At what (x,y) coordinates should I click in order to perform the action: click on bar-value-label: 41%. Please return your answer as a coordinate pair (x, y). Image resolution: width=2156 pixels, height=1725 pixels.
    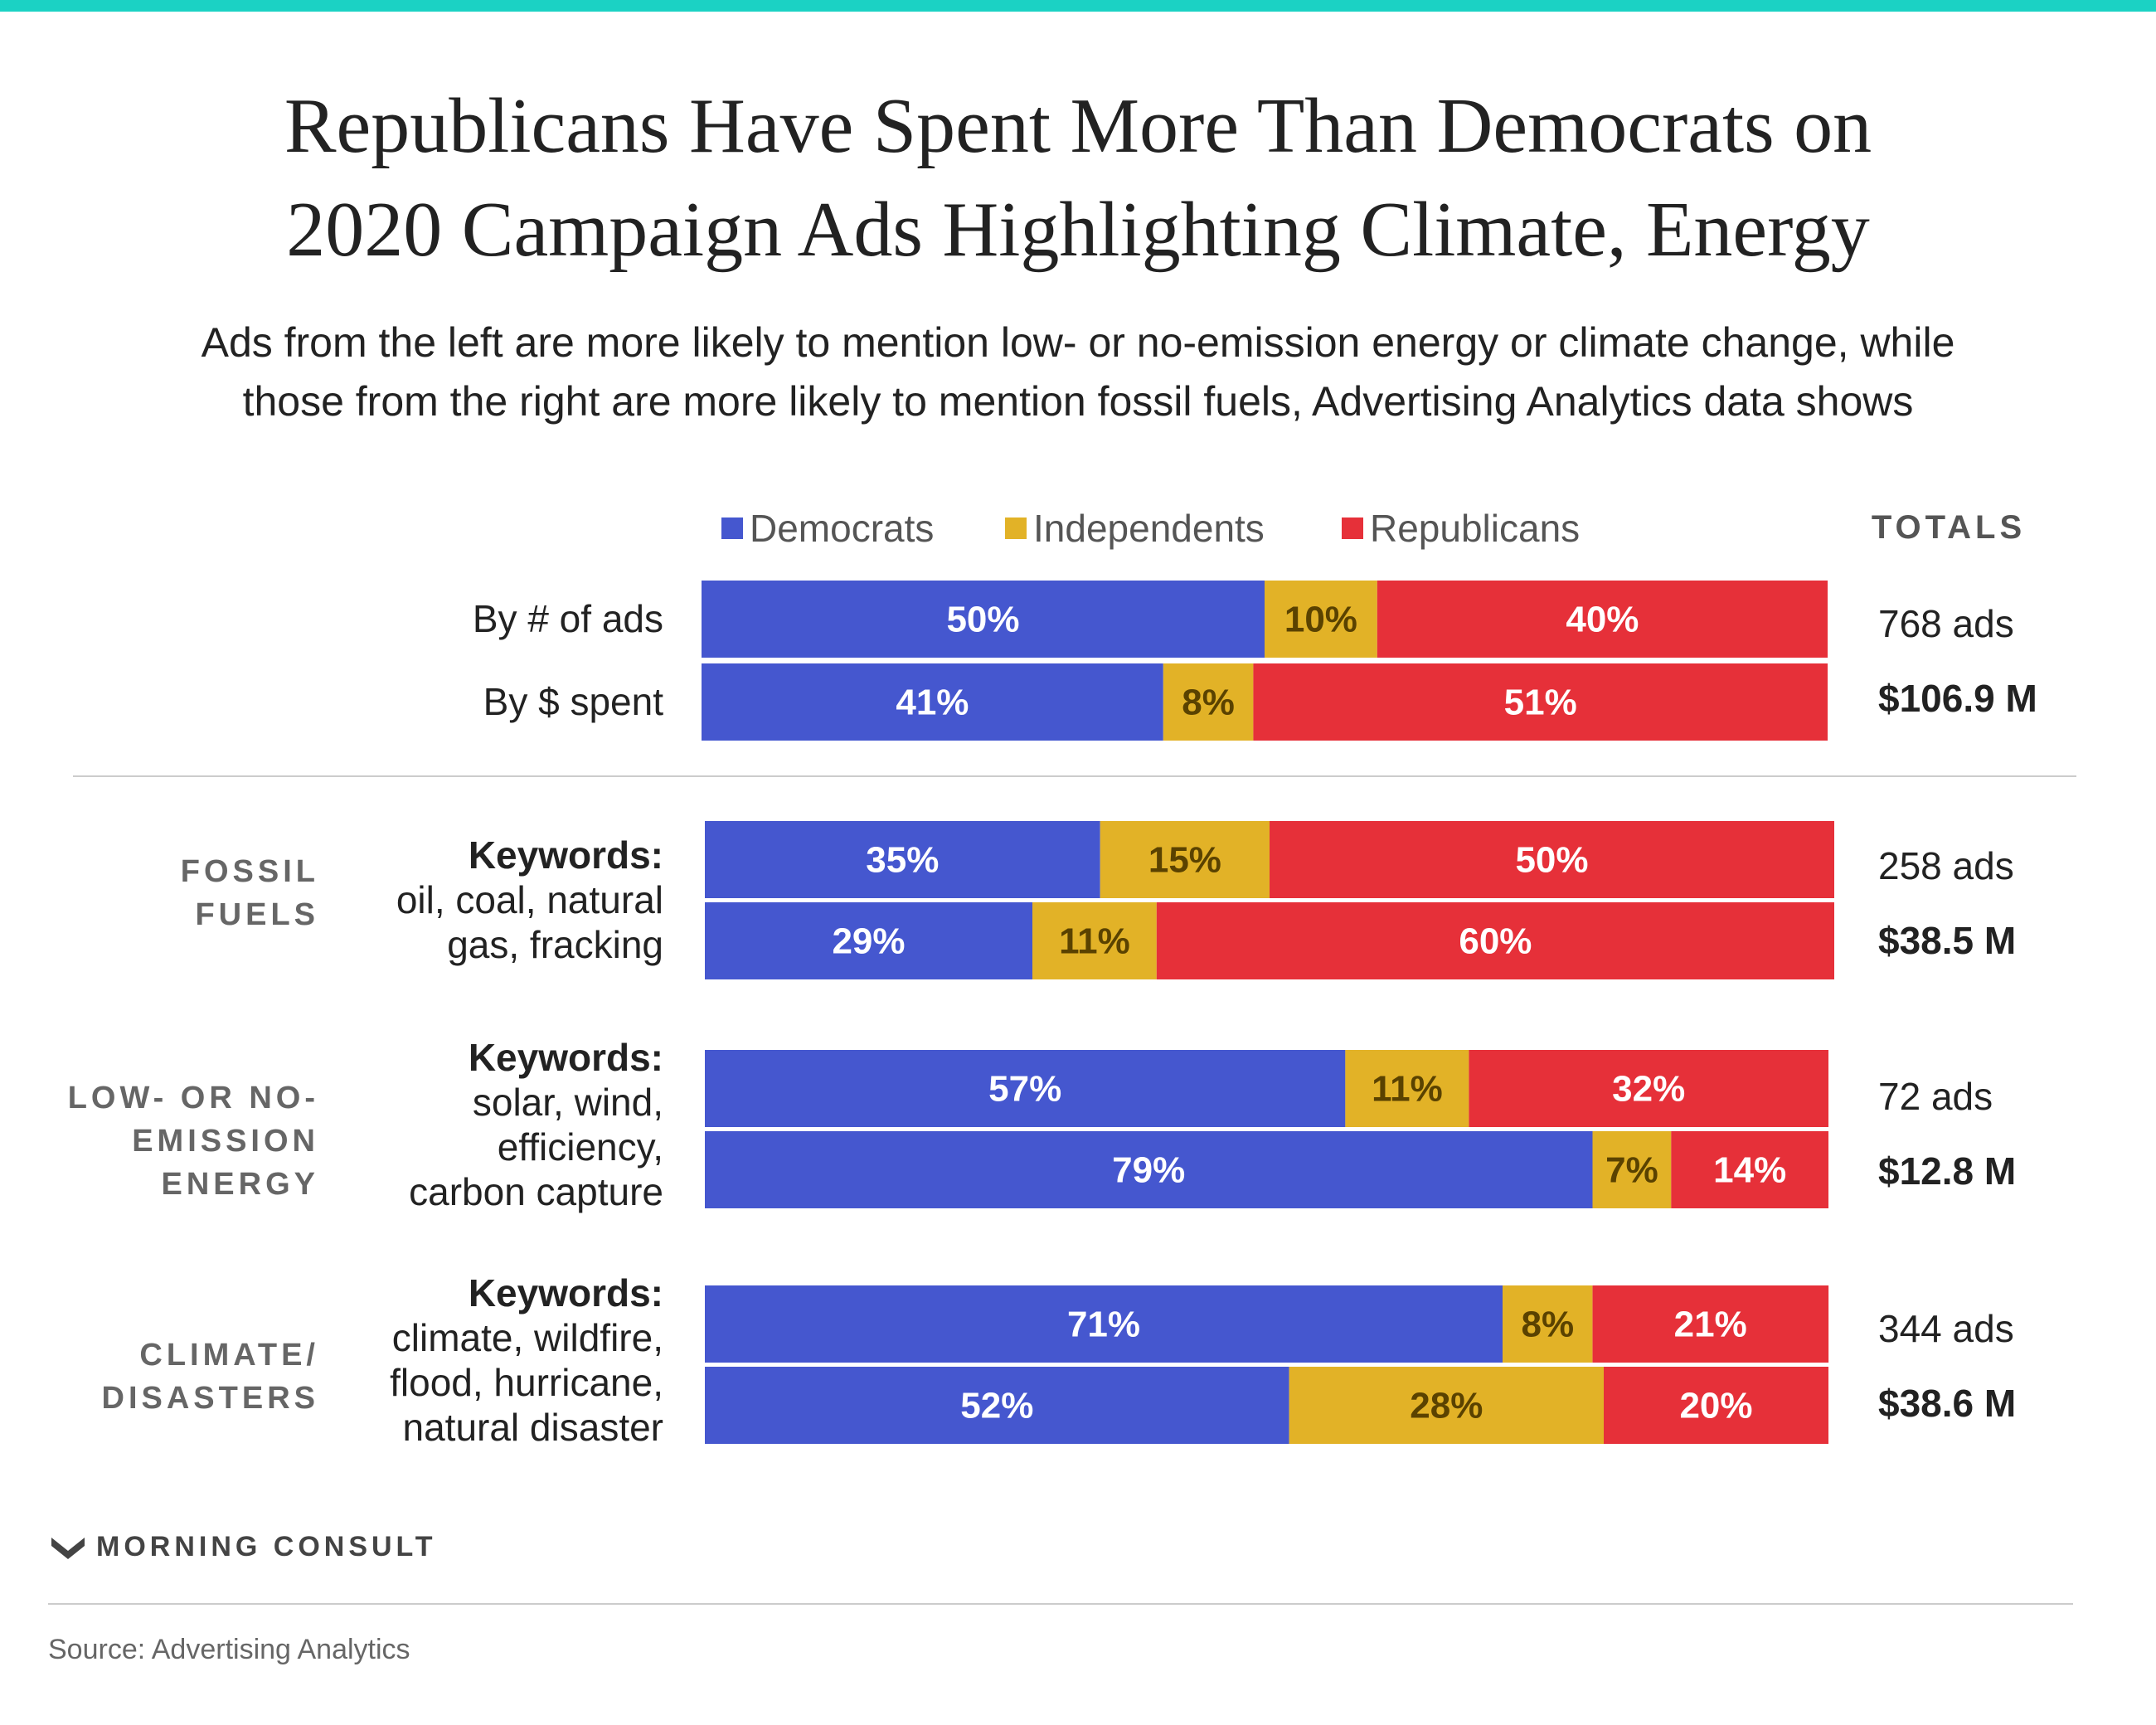
    Looking at the image, I should click on (932, 703).